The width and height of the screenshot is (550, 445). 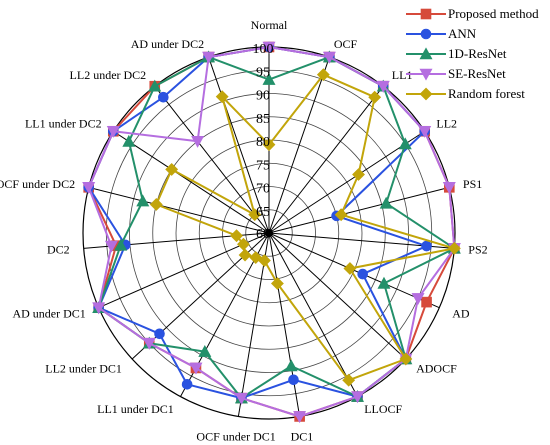 What do you see at coordinates (37, 184) in the screenshot?
I see `category-label: OCF under DC2` at bounding box center [37, 184].